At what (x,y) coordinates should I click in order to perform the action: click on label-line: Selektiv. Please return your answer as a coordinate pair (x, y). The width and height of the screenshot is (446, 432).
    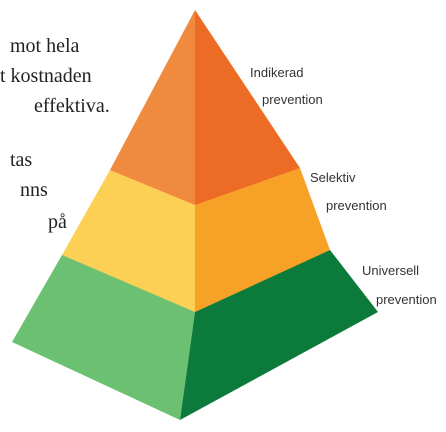
    Looking at the image, I should click on (333, 177).